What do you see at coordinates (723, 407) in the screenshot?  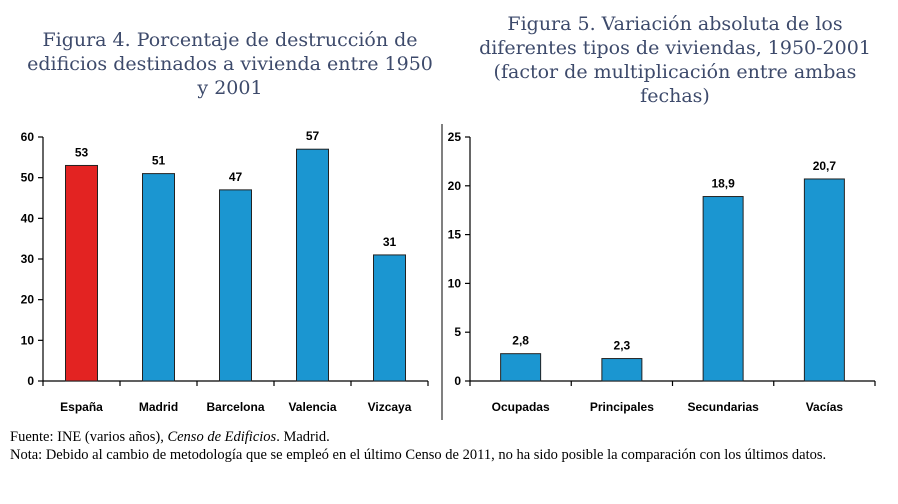 I see `fig5-category-label: Secundarias` at bounding box center [723, 407].